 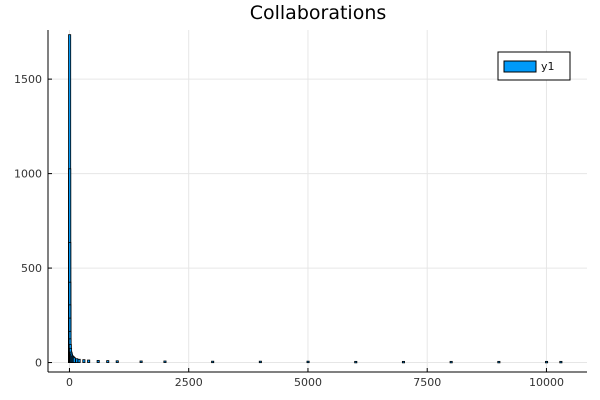 What do you see at coordinates (28, 79) in the screenshot?
I see `y-tick-label: 1500` at bounding box center [28, 79].